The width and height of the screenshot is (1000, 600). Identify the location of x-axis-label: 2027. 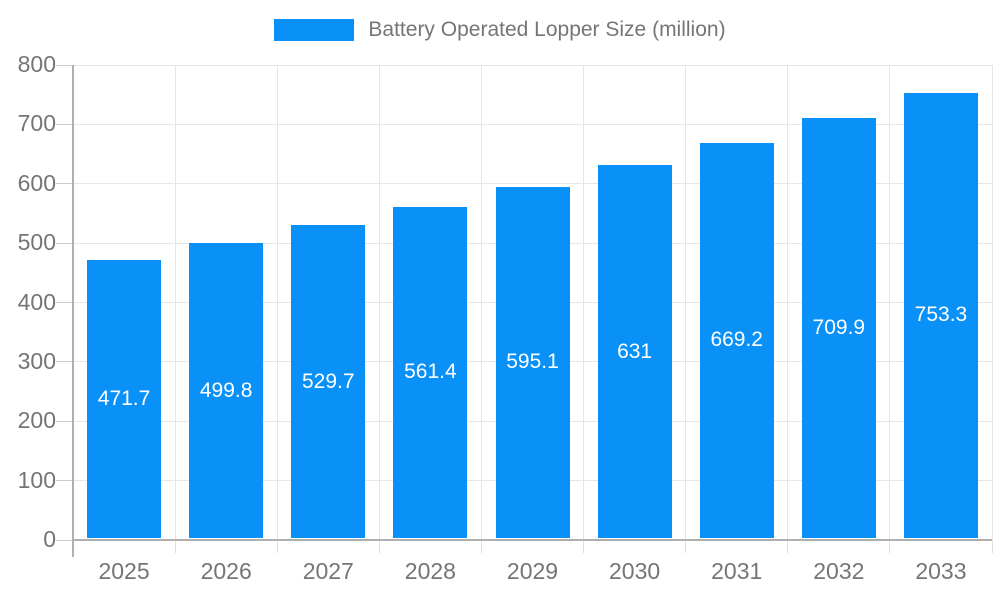
(328, 571).